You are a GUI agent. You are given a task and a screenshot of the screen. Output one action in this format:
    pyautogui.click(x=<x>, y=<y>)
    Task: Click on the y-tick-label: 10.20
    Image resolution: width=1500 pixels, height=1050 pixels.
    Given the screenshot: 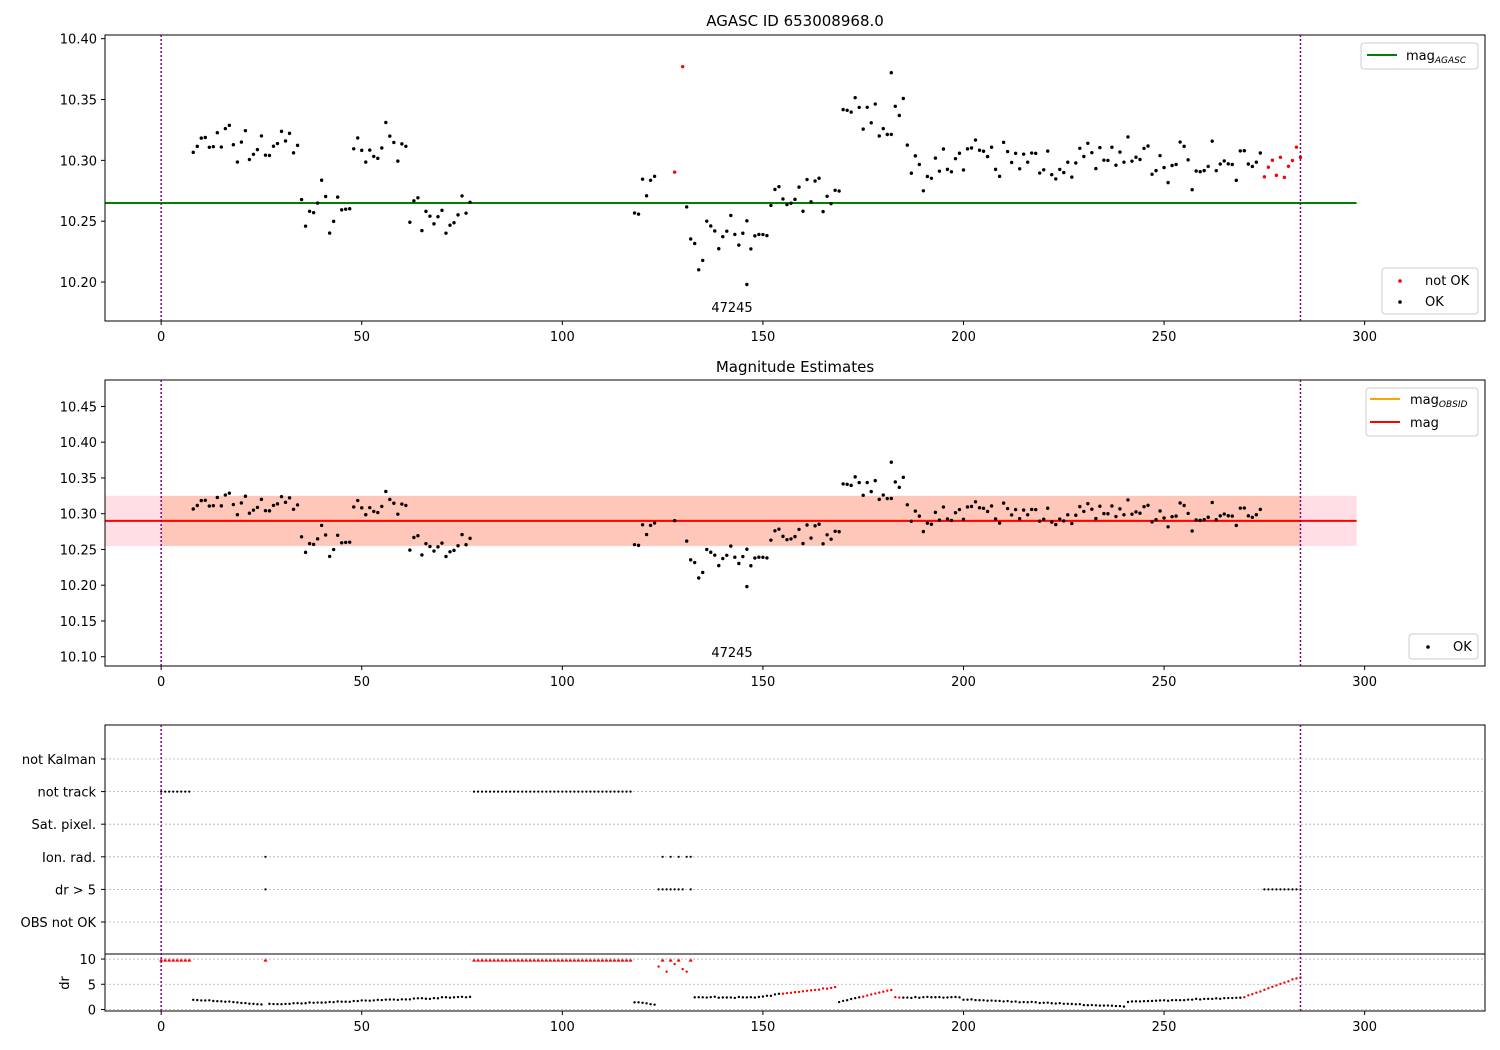 What is the action you would take?
    pyautogui.click(x=78, y=283)
    